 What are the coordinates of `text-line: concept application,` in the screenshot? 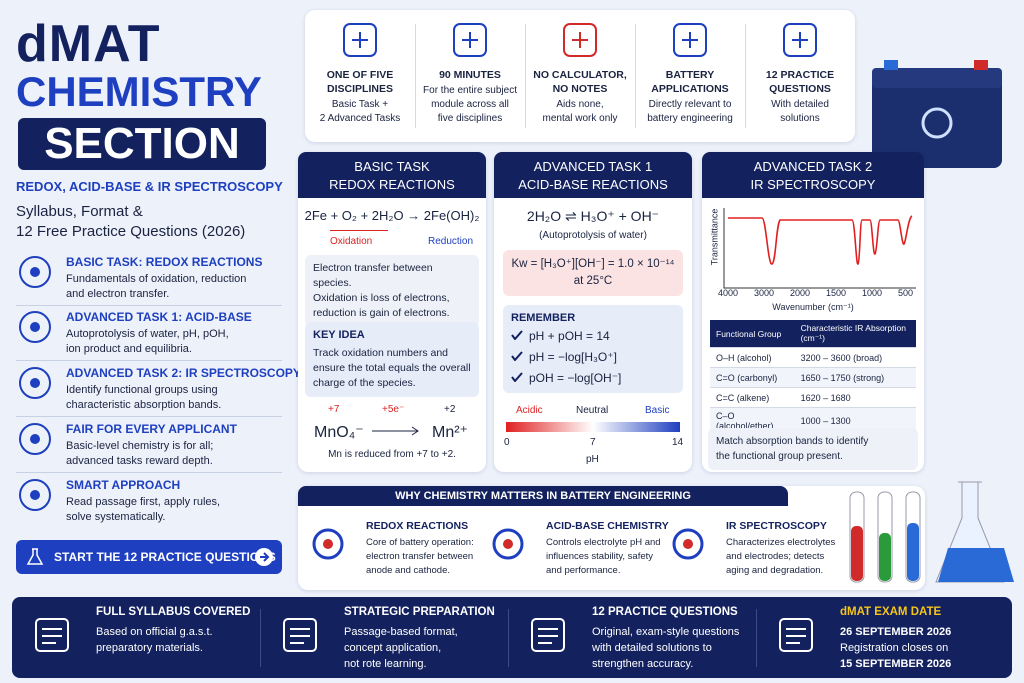 It's located at (393, 648).